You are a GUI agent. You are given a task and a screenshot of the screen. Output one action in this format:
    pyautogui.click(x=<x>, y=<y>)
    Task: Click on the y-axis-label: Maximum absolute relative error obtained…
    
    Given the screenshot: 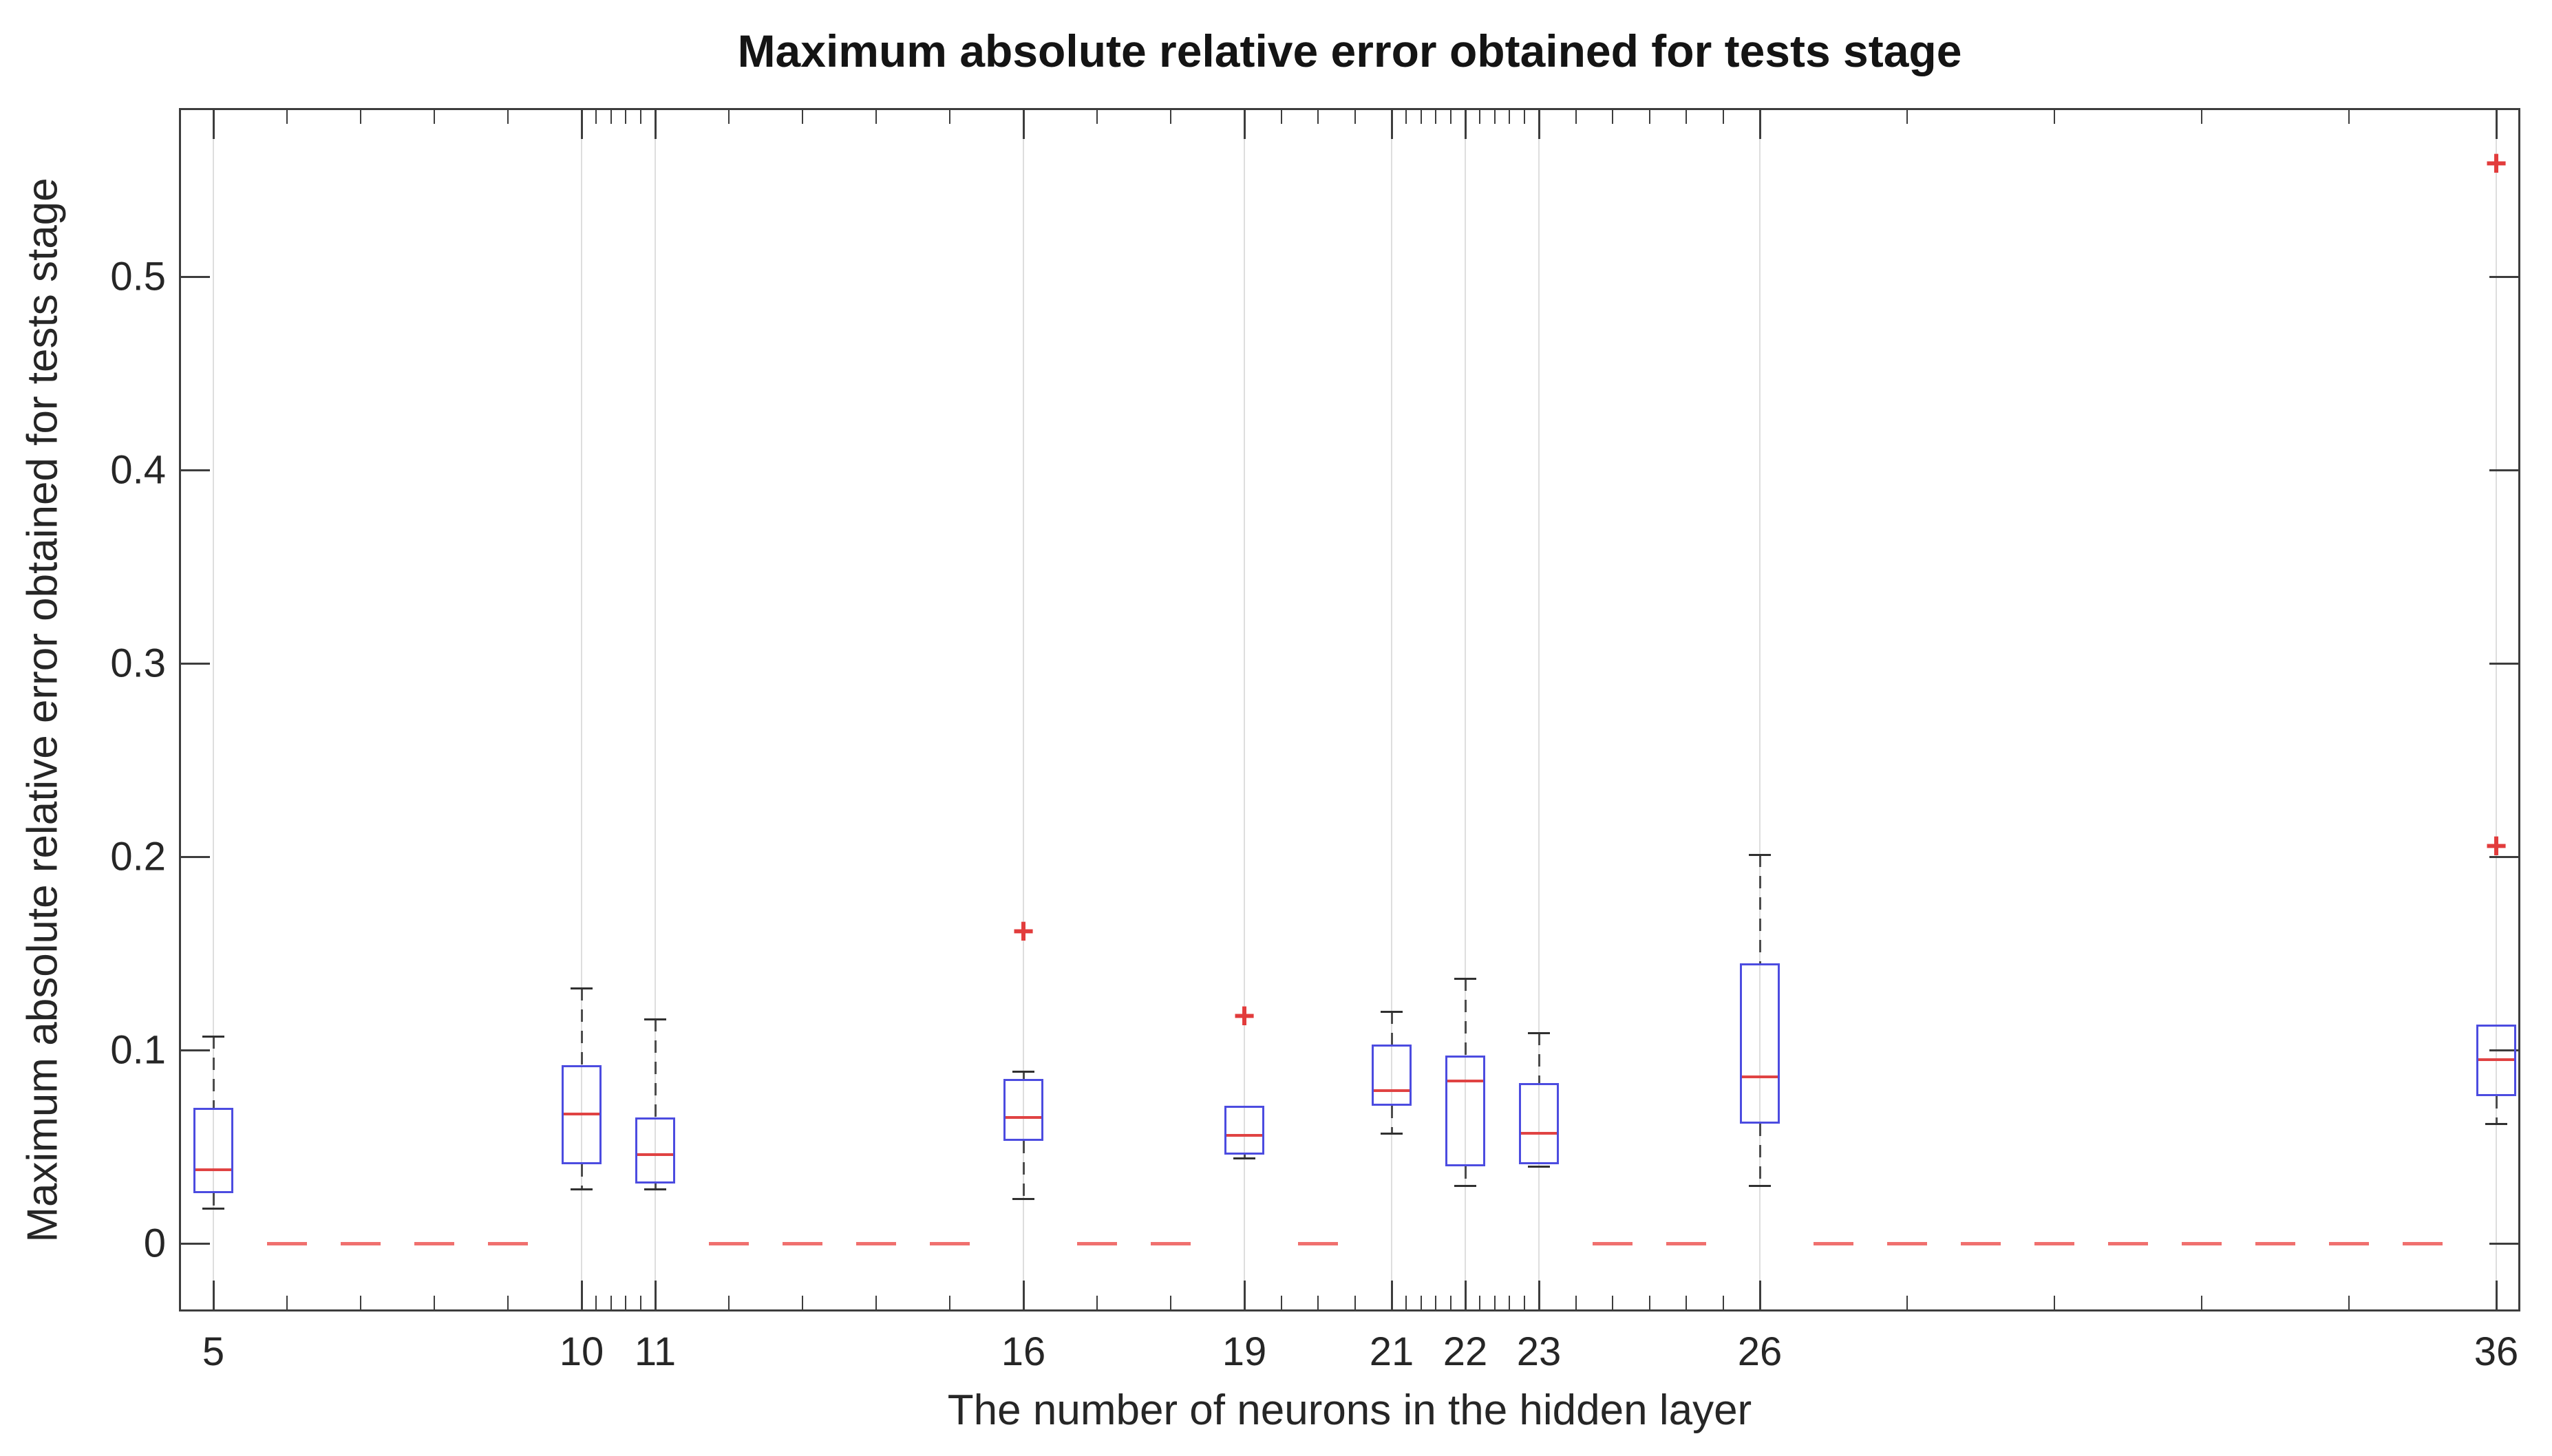 What is the action you would take?
    pyautogui.click(x=43, y=710)
    